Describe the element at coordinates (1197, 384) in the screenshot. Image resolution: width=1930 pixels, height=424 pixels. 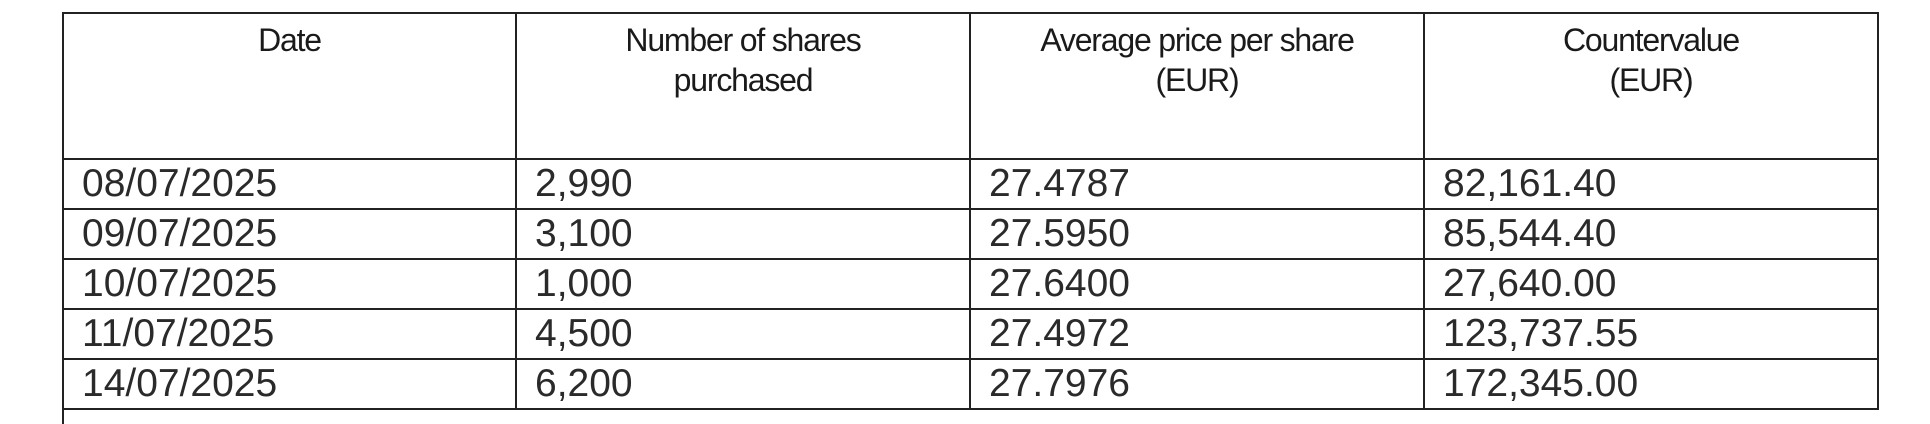
I see `cell-price: 27.7976` at that location.